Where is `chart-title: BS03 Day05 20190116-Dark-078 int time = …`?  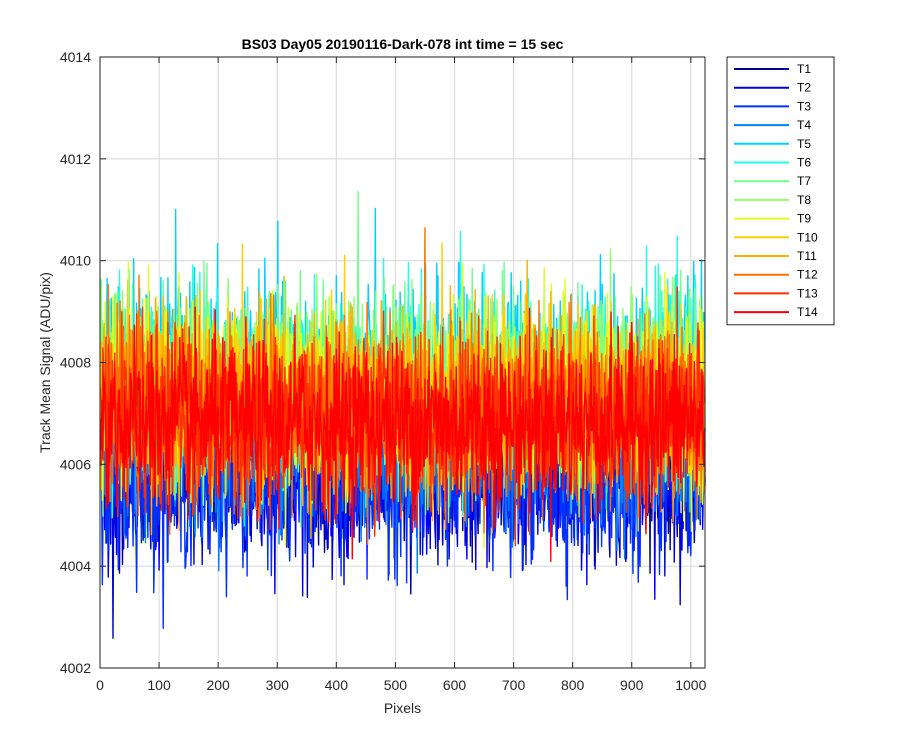 chart-title: BS03 Day05 20190116-Dark-078 int time = … is located at coordinates (403, 44).